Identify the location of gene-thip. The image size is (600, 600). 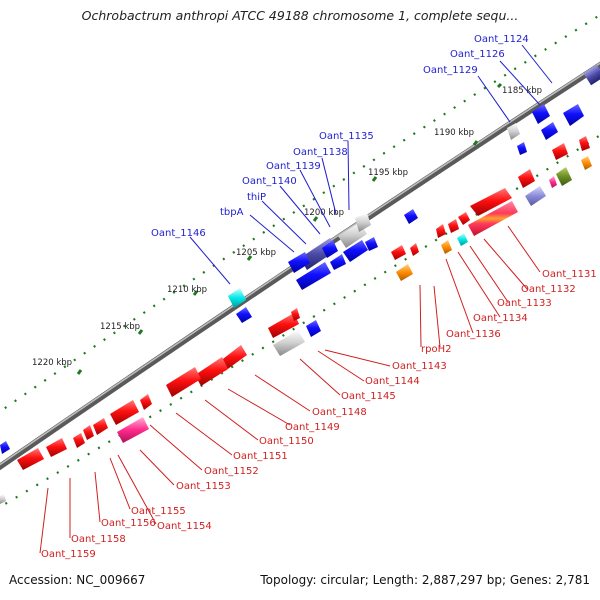
(299, 262).